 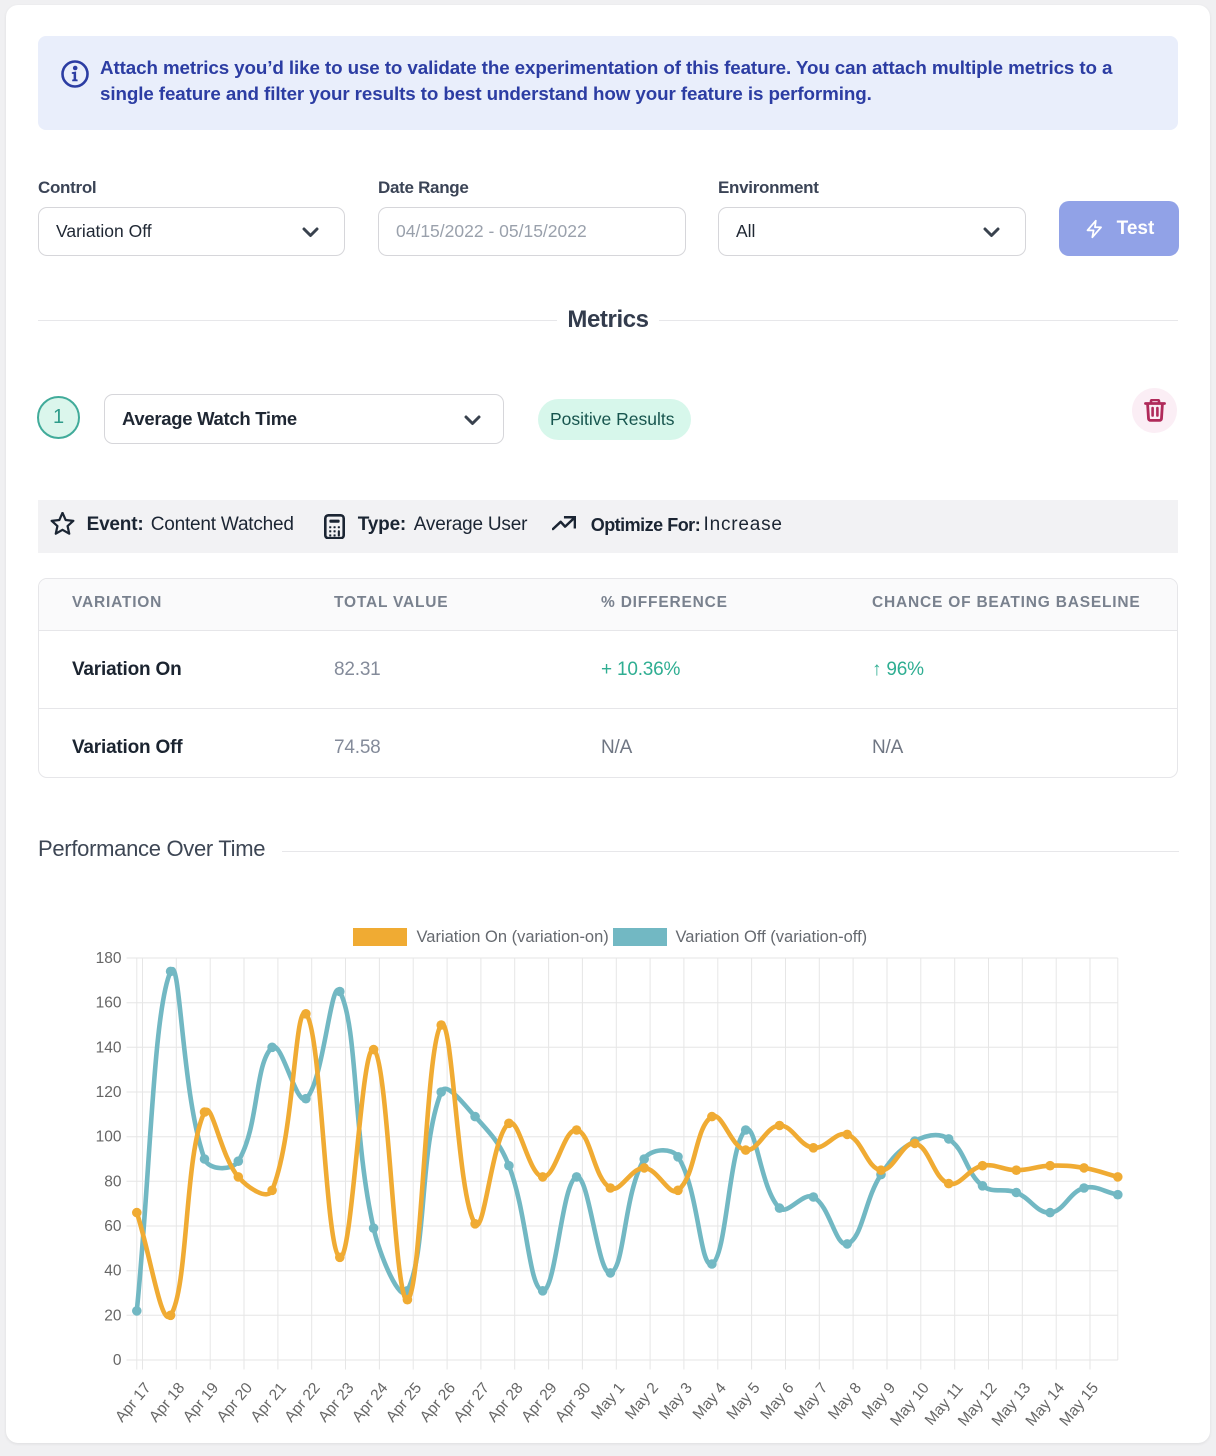 What do you see at coordinates (710, 1401) in the screenshot?
I see `svg-text: May 4` at bounding box center [710, 1401].